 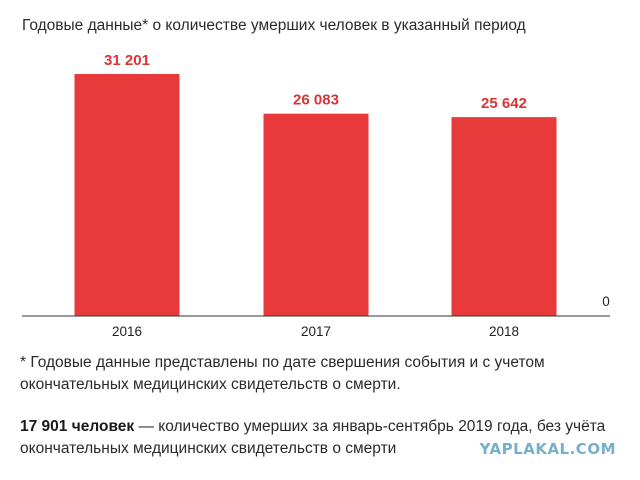 What do you see at coordinates (547, 449) in the screenshot?
I see `watermark-logo: YAPLAKAL.COM` at bounding box center [547, 449].